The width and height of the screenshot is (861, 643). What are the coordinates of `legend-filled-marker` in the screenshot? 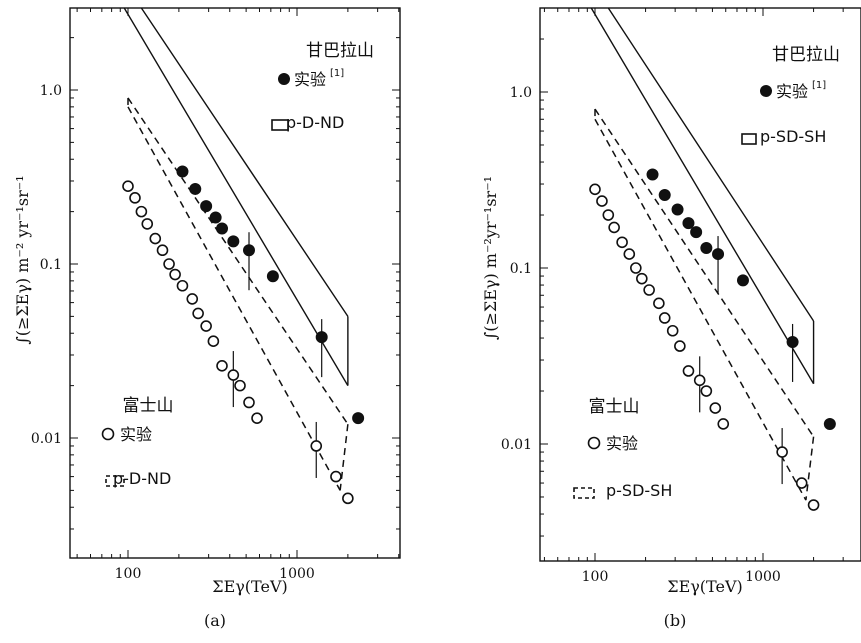 It's located at (284, 79).